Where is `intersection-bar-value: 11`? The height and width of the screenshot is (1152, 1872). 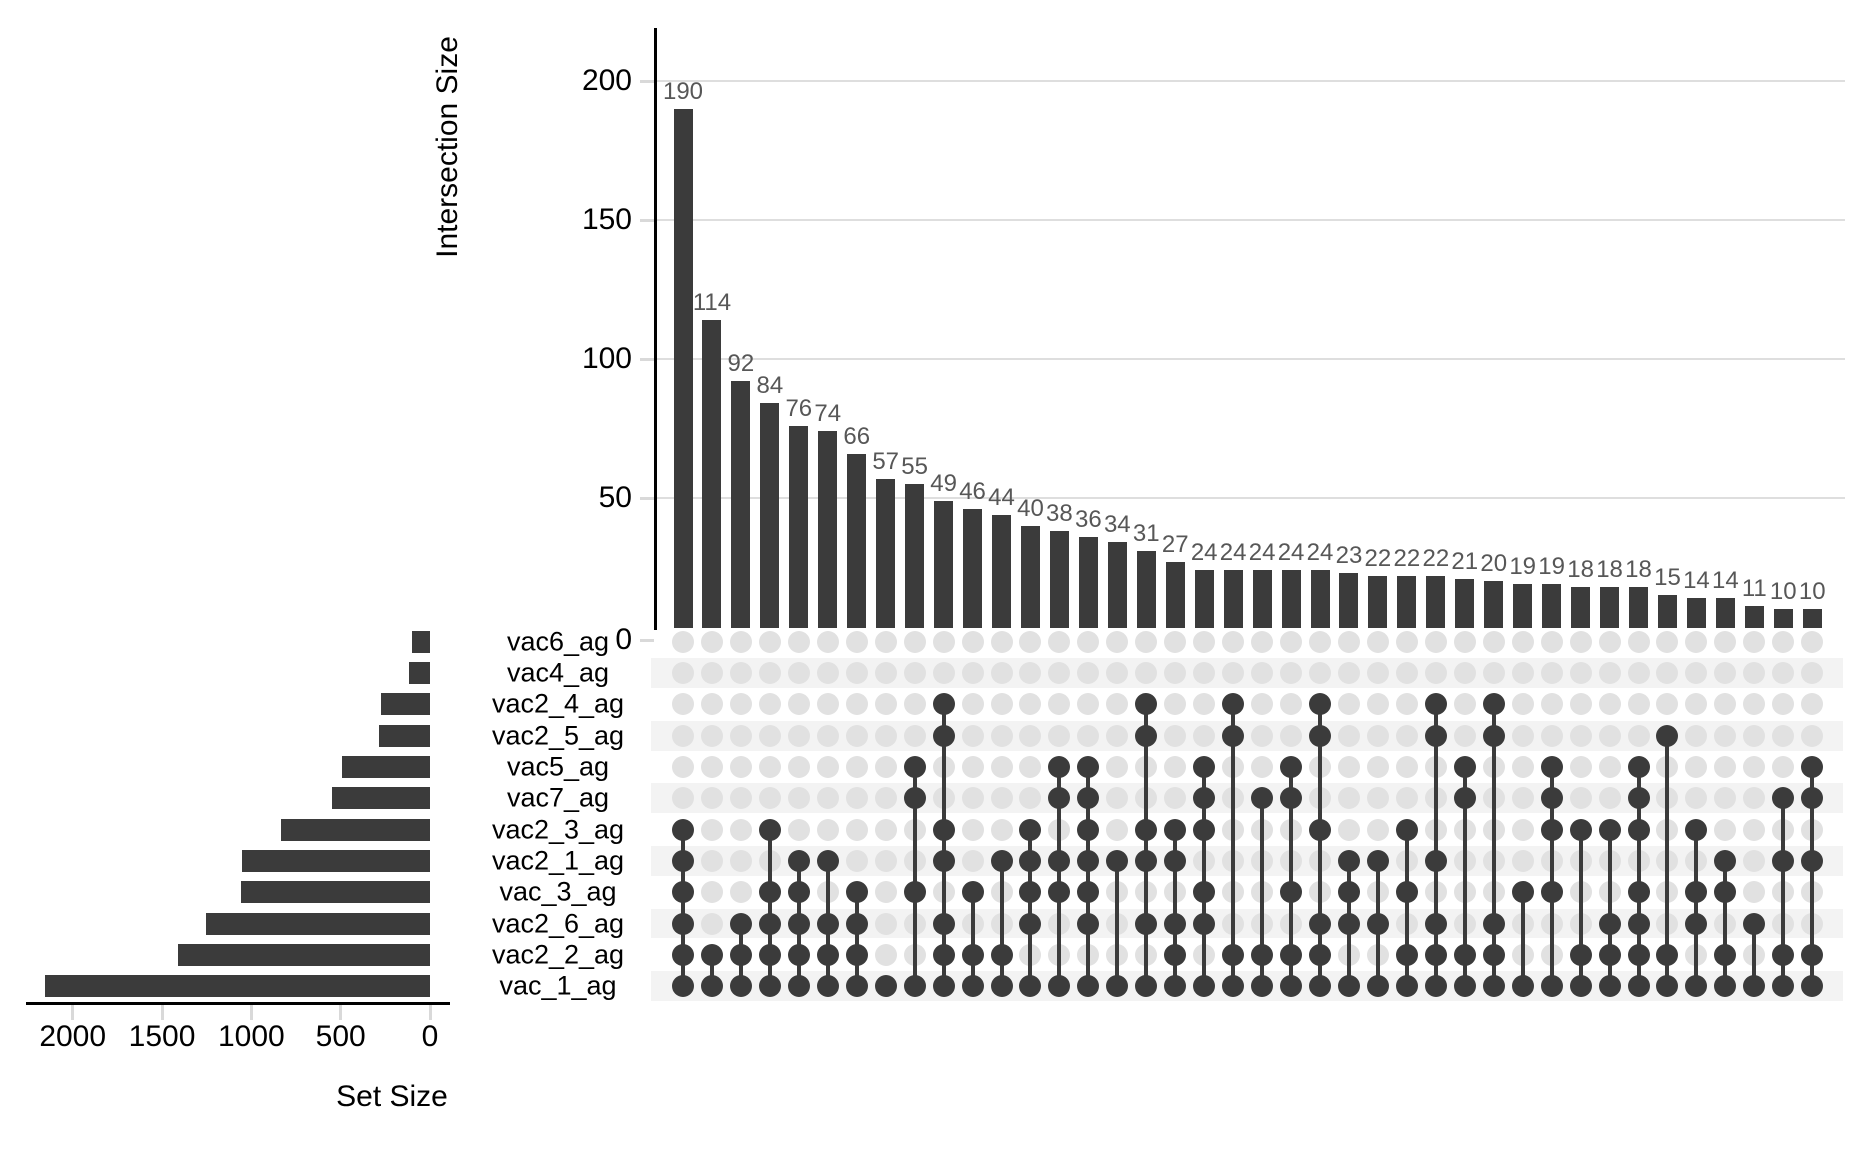 intersection-bar-value: 11 is located at coordinates (1754, 589).